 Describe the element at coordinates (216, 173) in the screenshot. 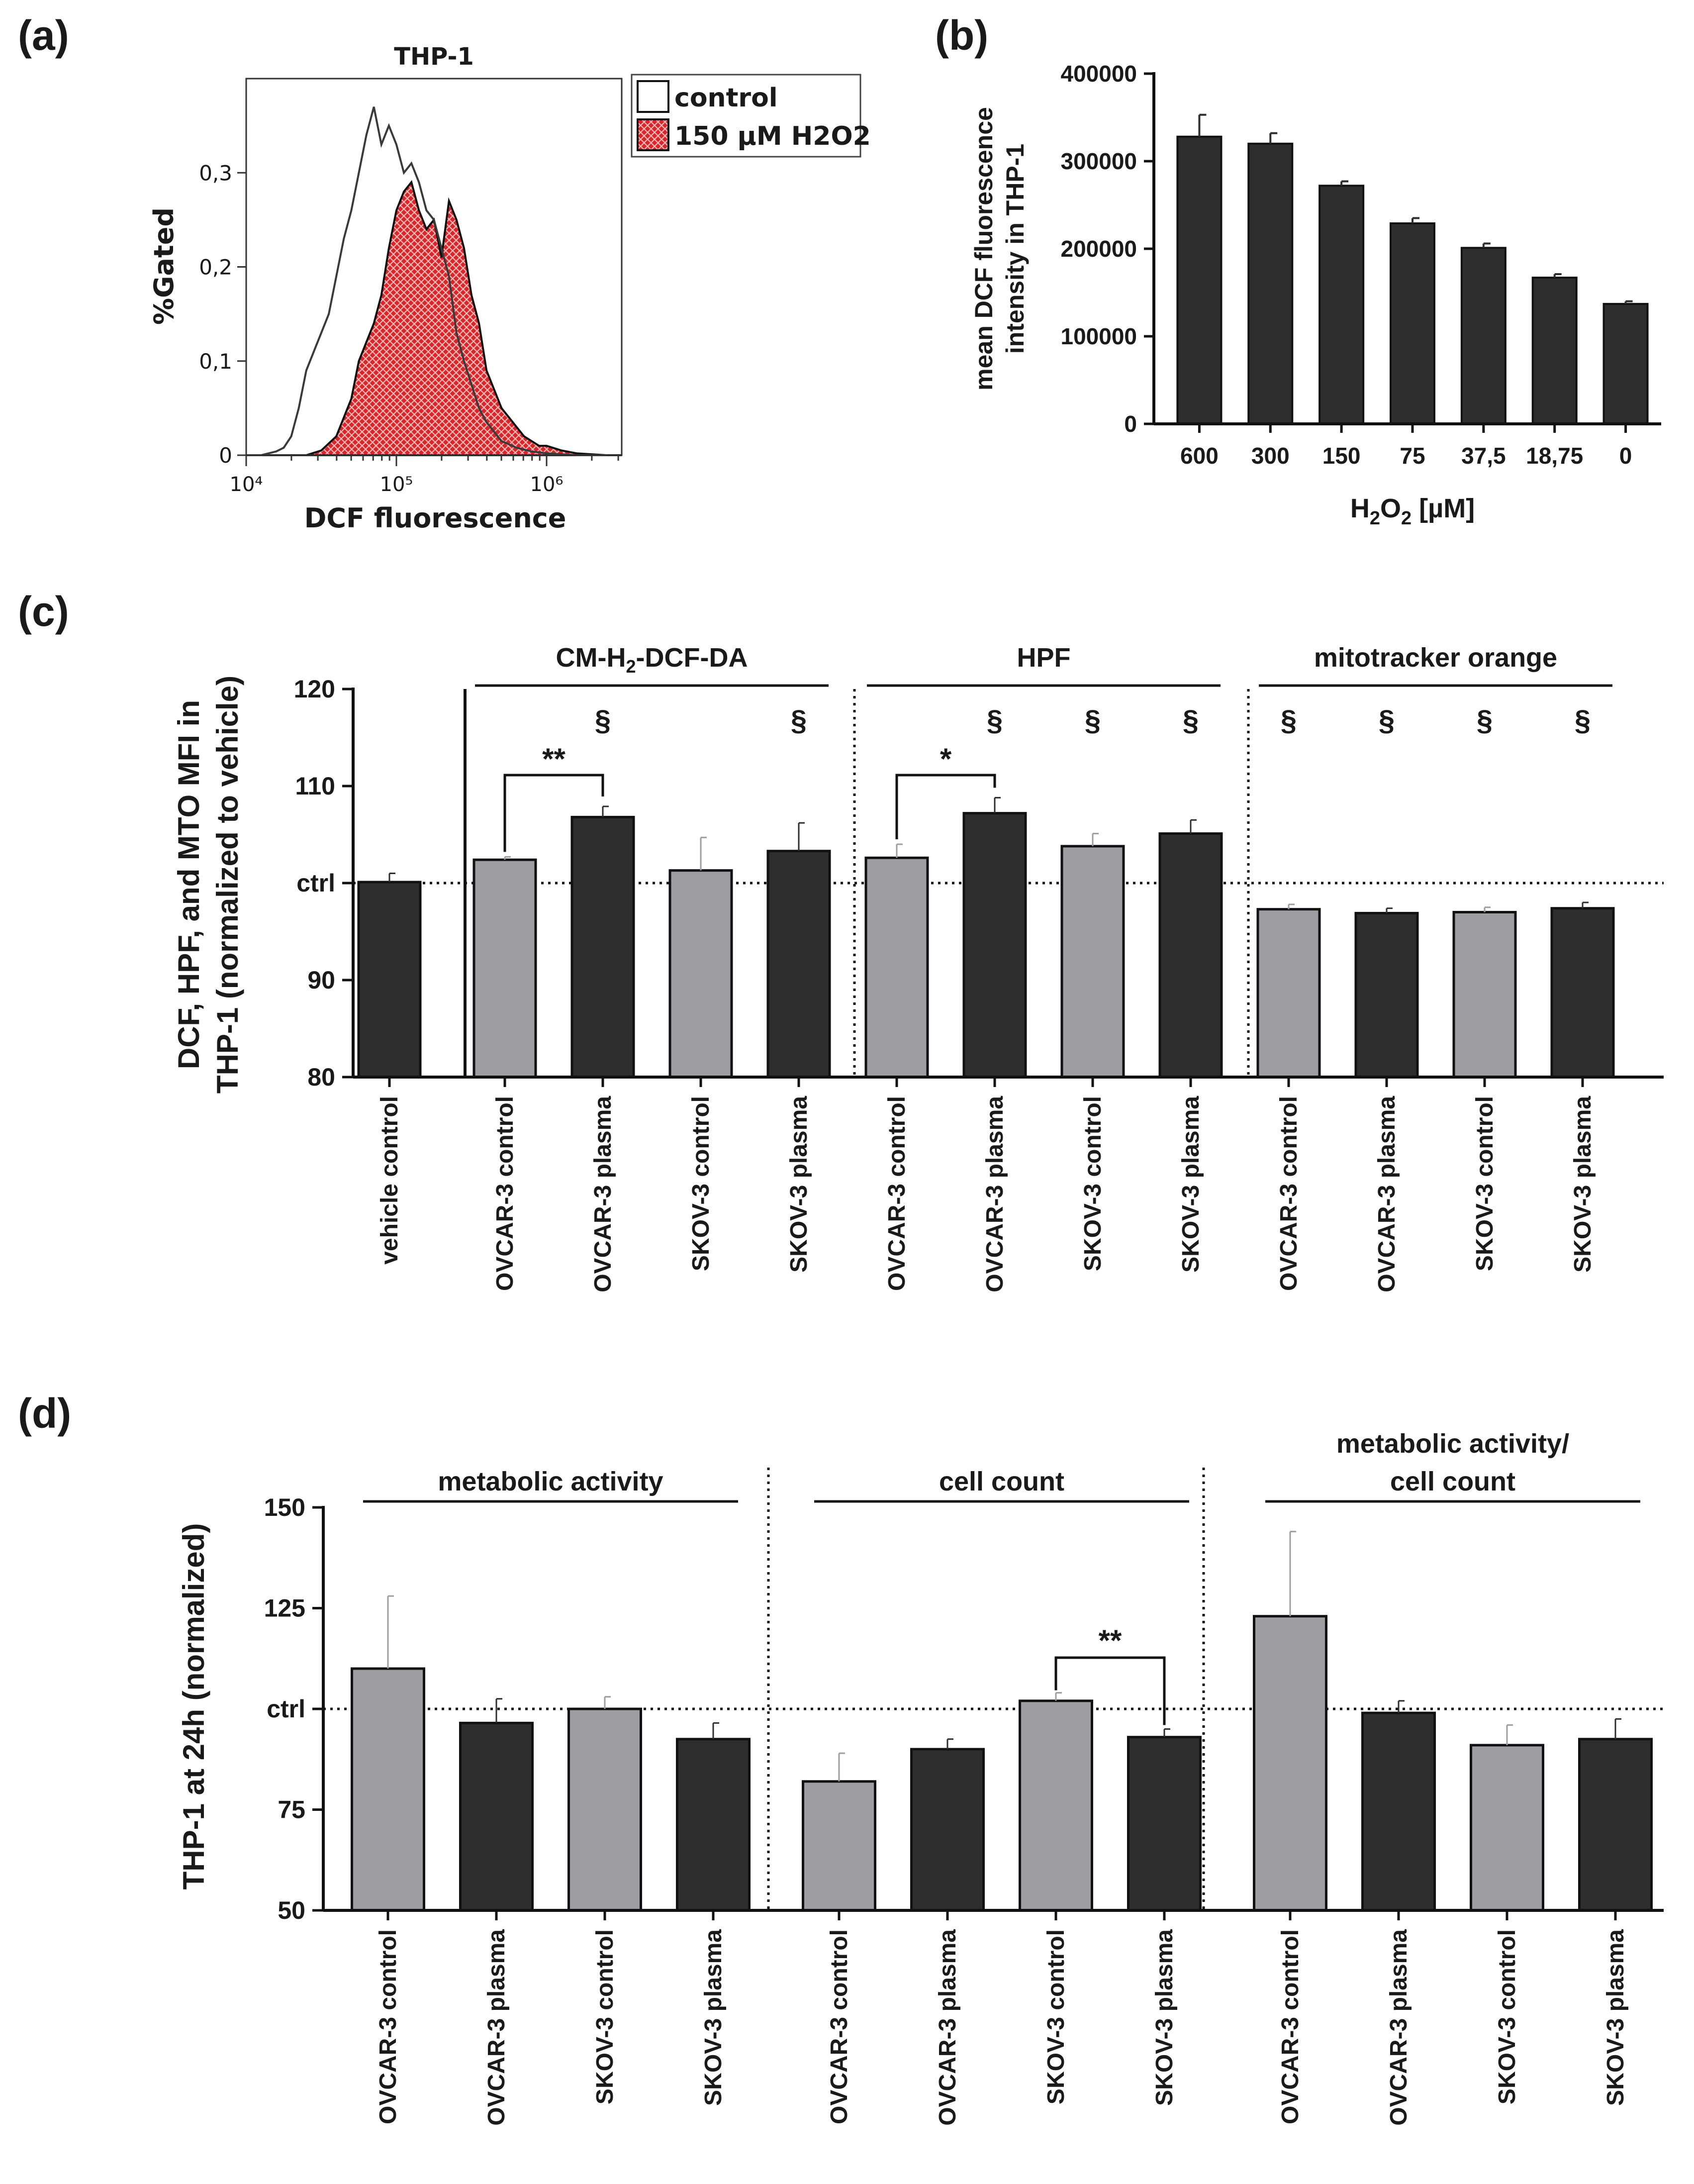

I see `y-tick-label: 0,3` at that location.